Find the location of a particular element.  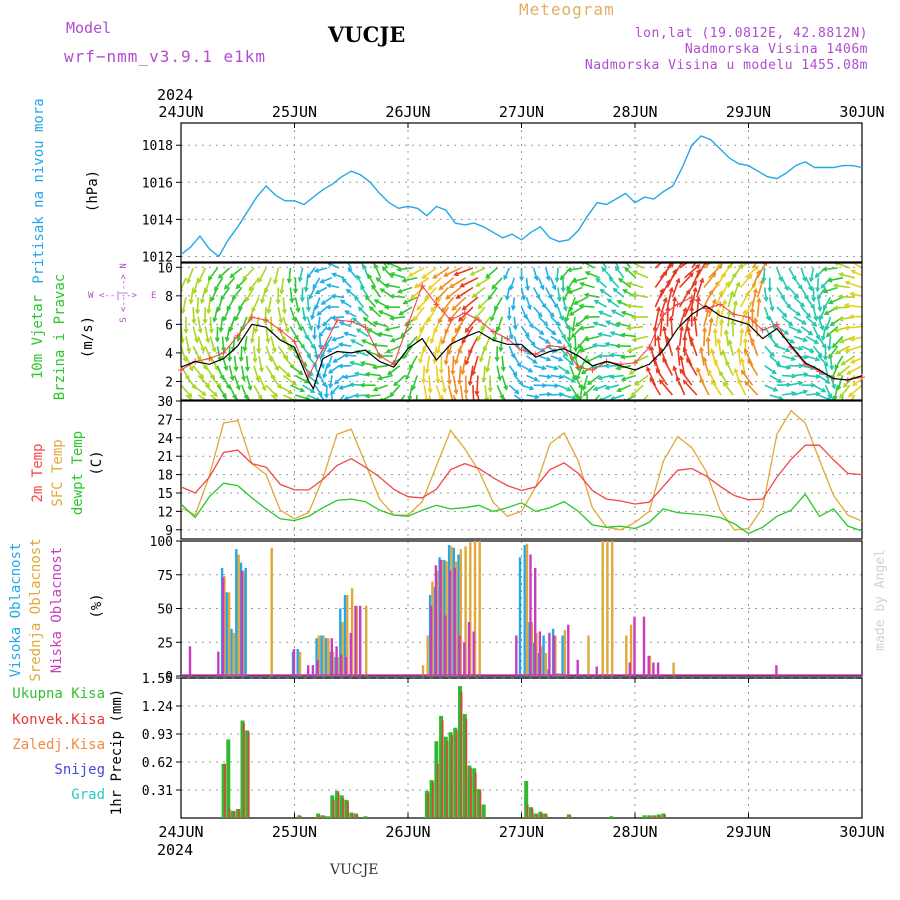

y-tick-label: 50 is located at coordinates (165, 610).